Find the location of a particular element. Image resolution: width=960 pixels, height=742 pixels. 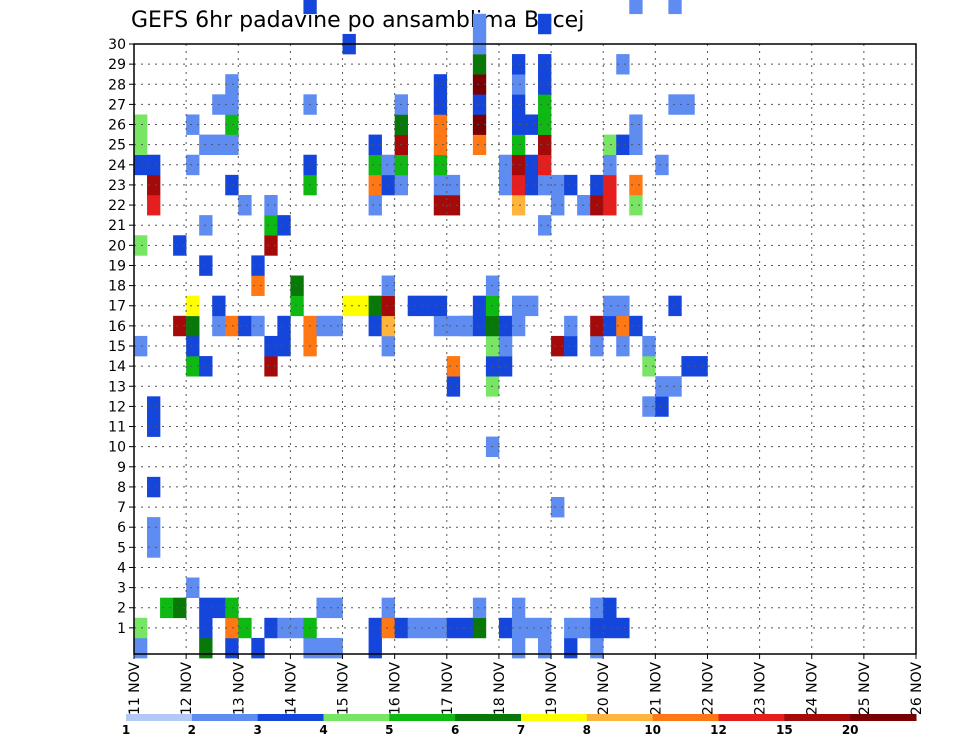

x-tick-label: 21 NOV is located at coordinates (656, 689).